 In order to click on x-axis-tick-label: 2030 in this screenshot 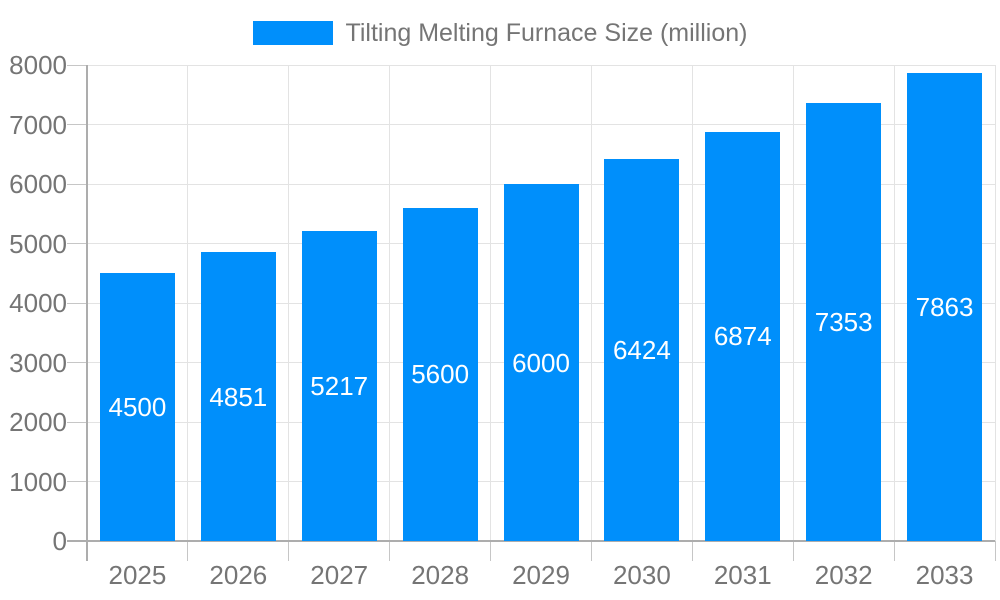, I will do `click(641, 575)`.